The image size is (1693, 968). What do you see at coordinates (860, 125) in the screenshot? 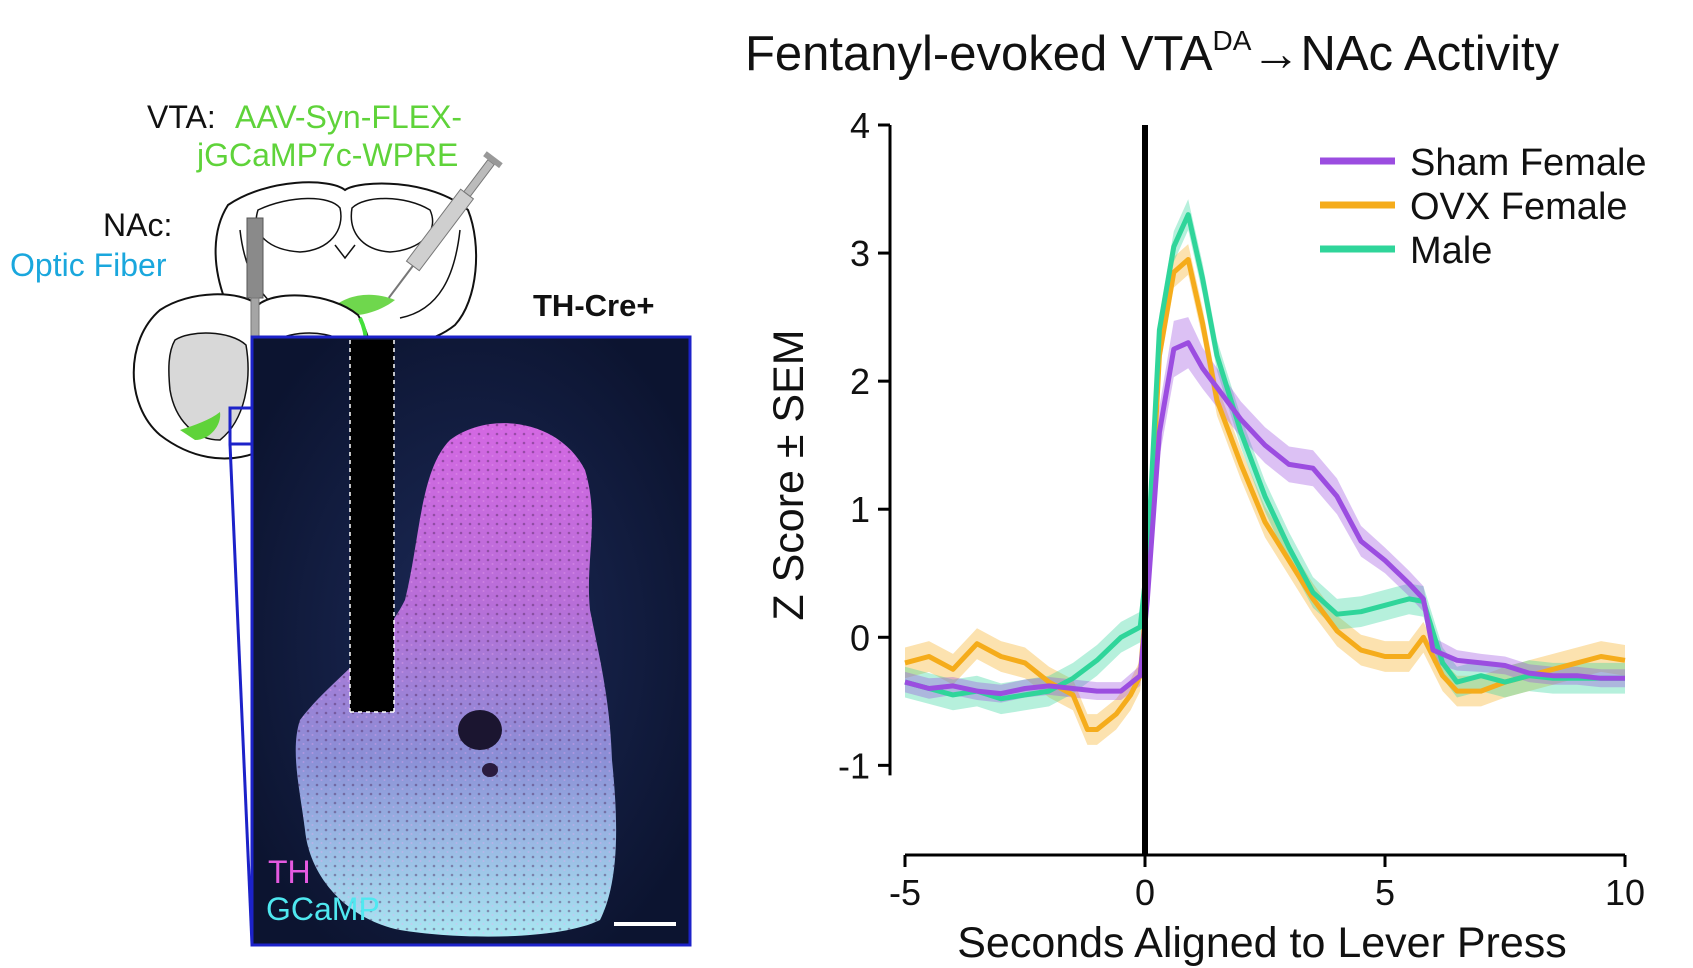
I see `y-tick-label: 4` at bounding box center [860, 125].